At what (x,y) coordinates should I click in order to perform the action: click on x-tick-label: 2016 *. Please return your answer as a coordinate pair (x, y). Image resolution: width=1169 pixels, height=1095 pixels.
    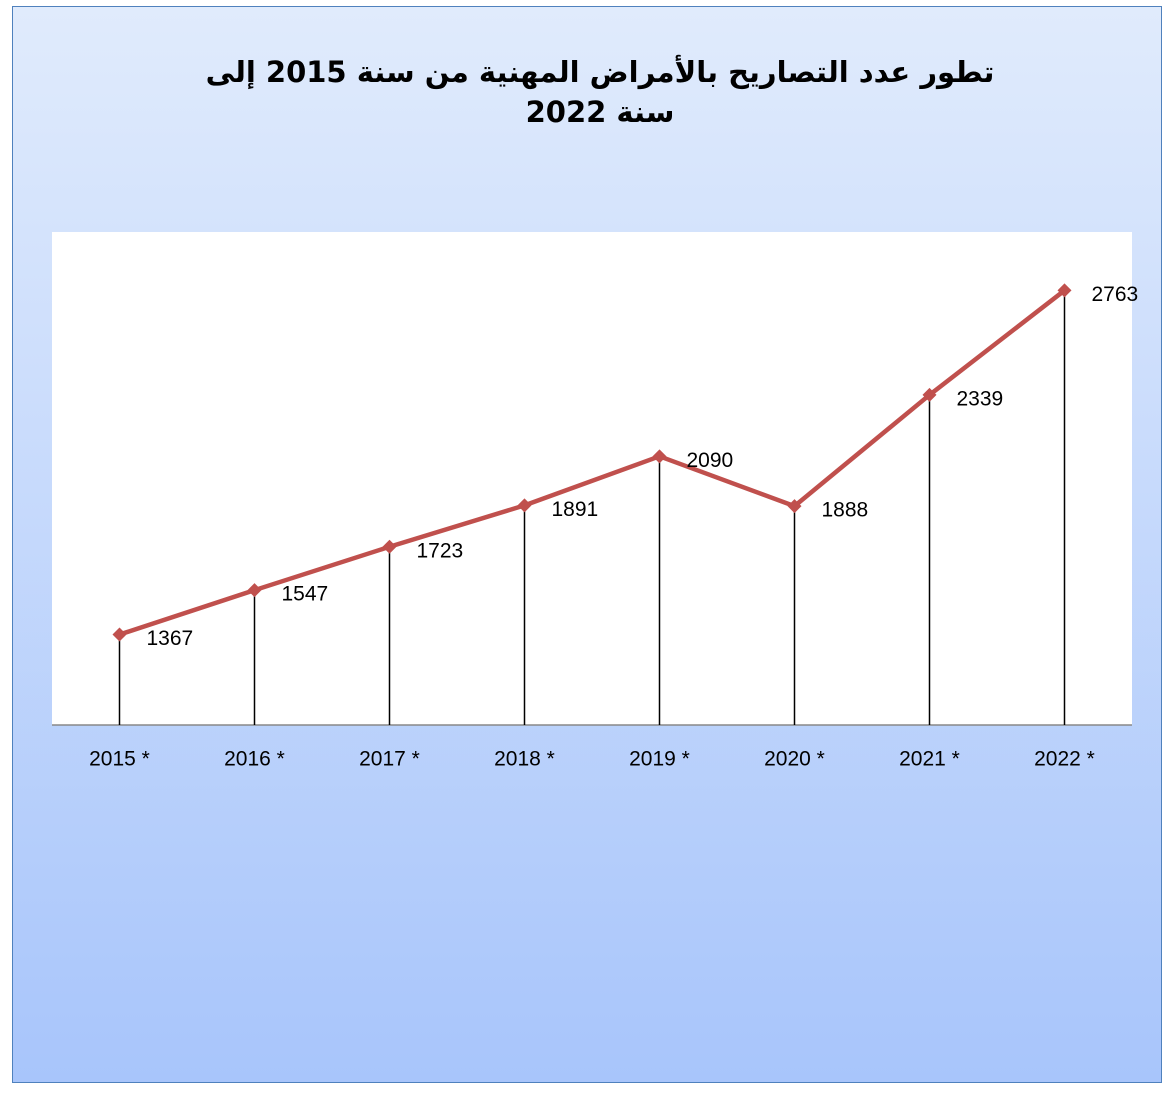
    Looking at the image, I should click on (254, 759).